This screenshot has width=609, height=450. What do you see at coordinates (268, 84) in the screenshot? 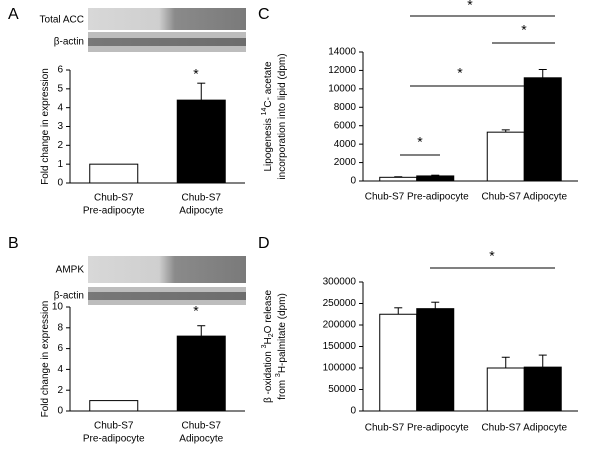
I see `y-axis-title-part: C- acetate` at bounding box center [268, 84].